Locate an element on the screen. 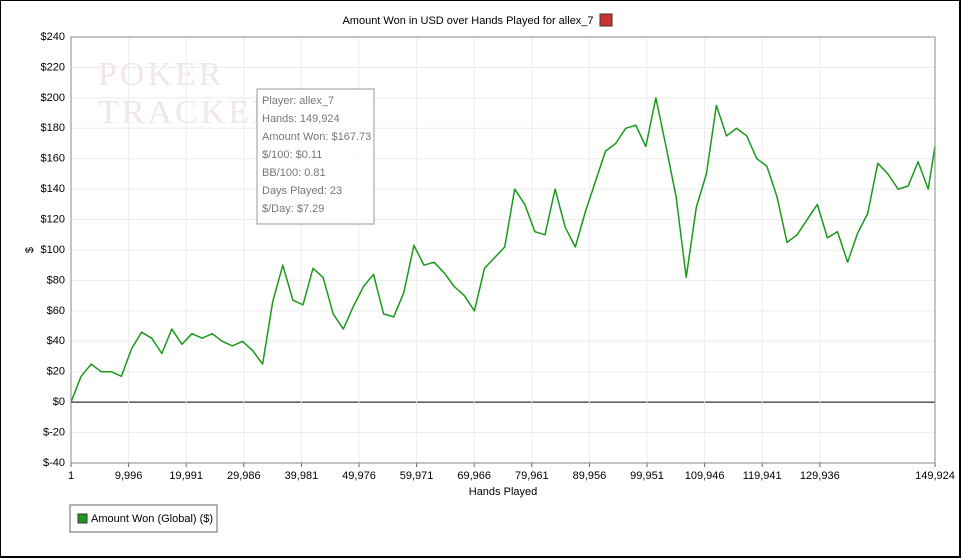 This screenshot has width=962, height=559. x-tick-label: 119,941 is located at coordinates (762, 476).